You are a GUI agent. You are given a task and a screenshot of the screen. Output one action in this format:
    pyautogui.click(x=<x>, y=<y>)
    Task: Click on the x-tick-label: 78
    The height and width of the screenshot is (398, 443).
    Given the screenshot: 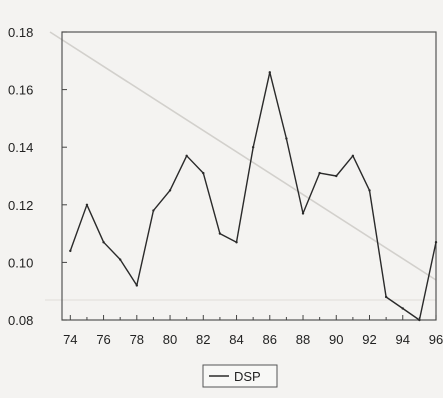 What is the action you would take?
    pyautogui.click(x=137, y=339)
    